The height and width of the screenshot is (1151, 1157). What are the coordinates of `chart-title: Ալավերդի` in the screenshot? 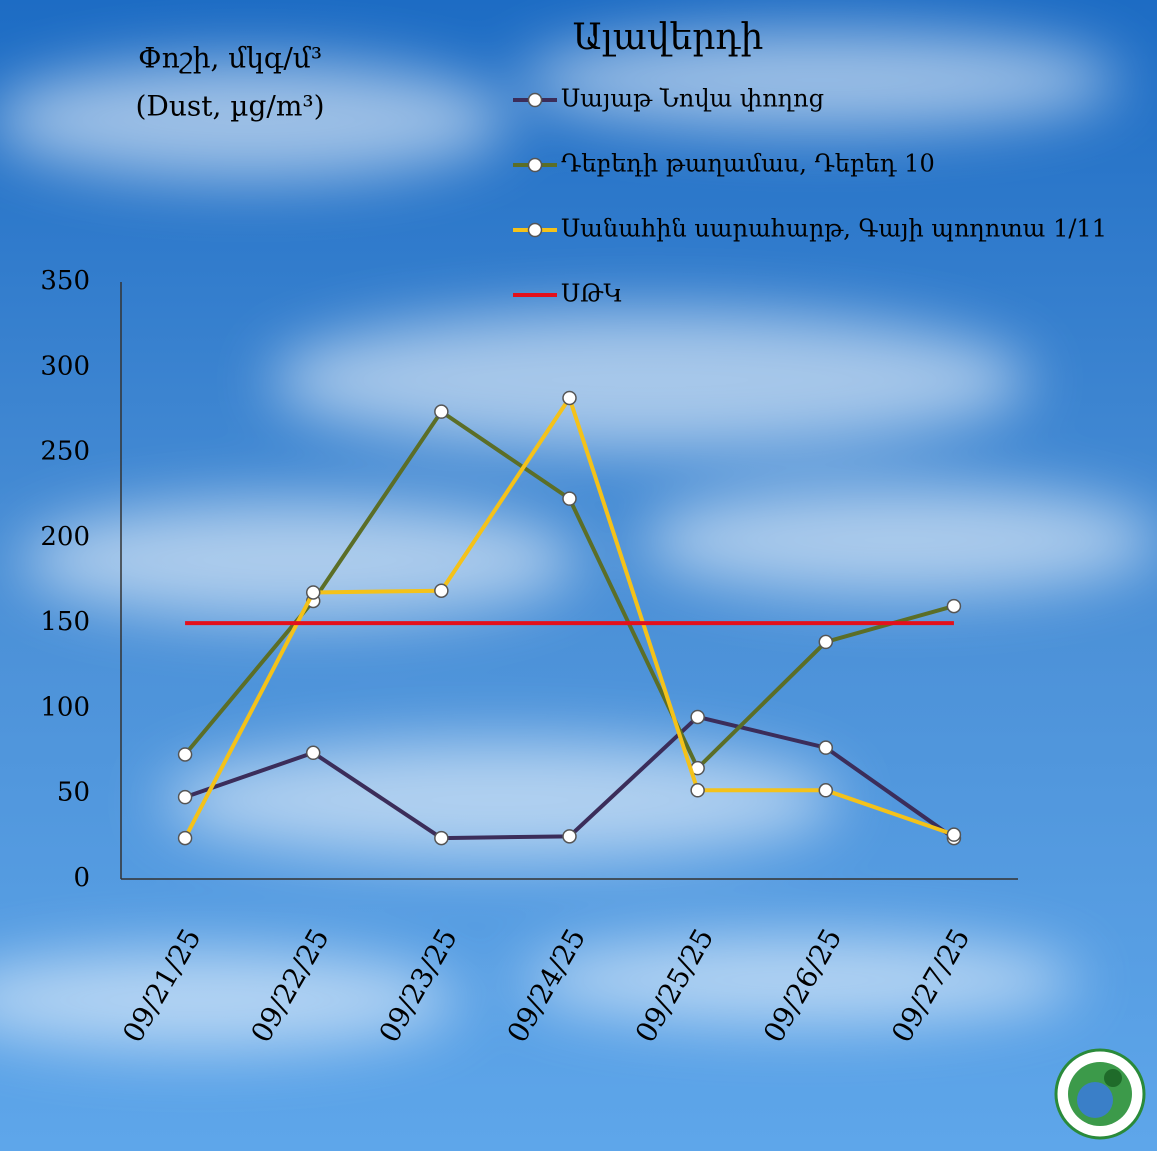 It's located at (668, 37).